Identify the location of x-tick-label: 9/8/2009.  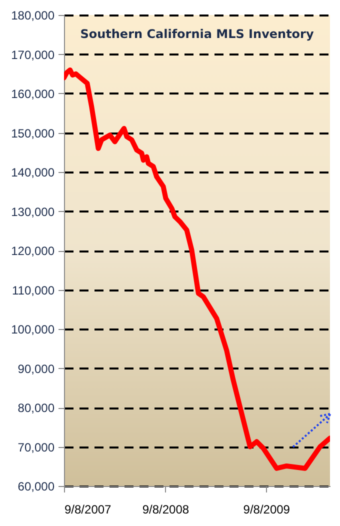
(266, 509).